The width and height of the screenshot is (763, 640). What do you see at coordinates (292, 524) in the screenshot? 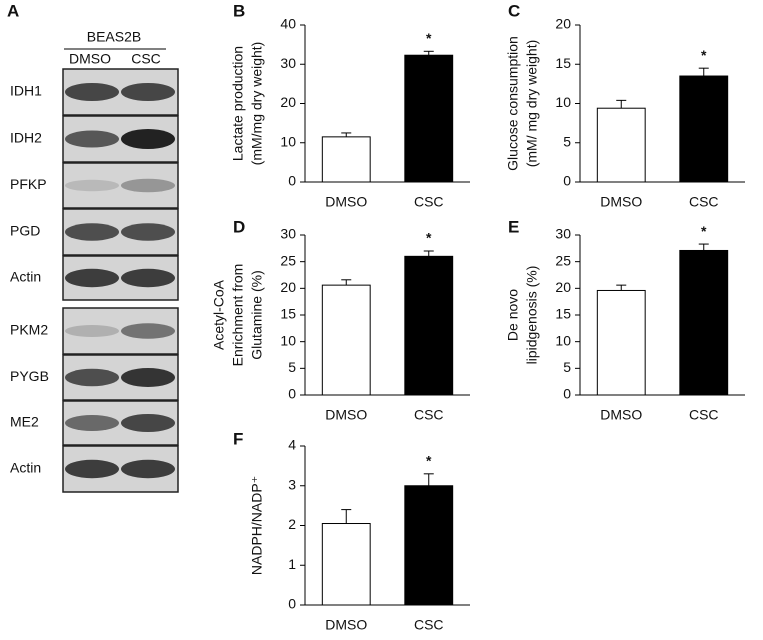
I see `y-tick-label: 2` at bounding box center [292, 524].